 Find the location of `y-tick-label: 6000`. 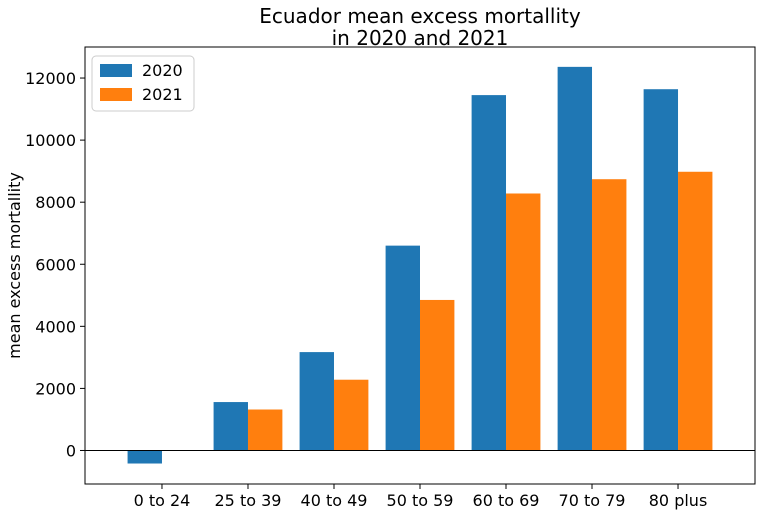

y-tick-label: 6000 is located at coordinates (55, 264).